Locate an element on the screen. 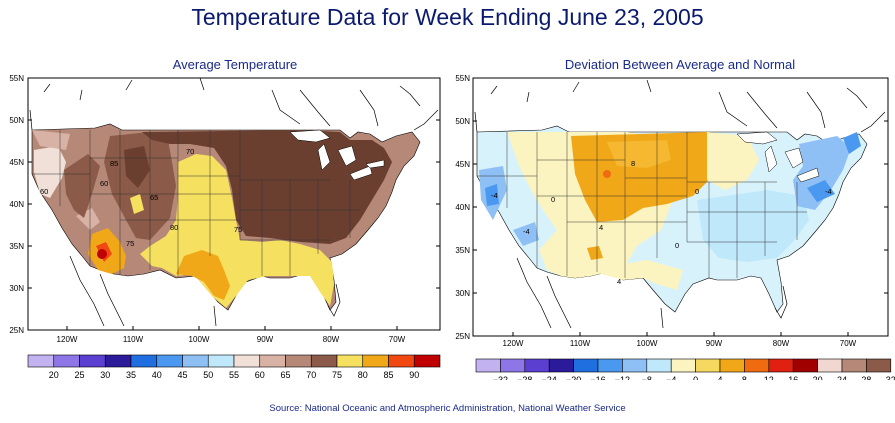  legend-label: 35 is located at coordinates (131, 375).